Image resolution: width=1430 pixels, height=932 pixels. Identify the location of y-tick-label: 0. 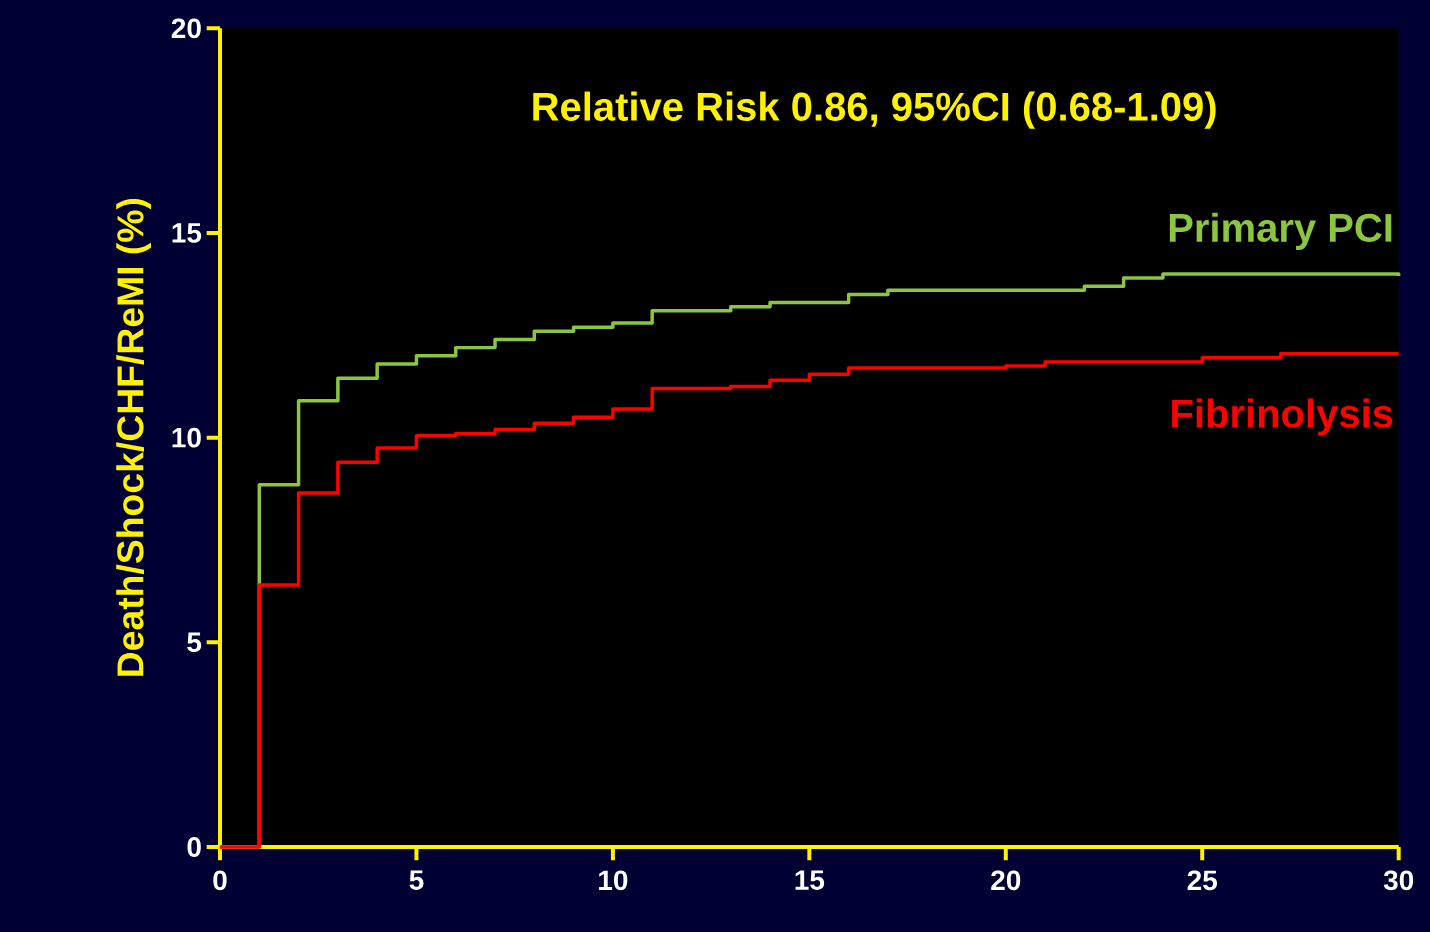
(194, 847).